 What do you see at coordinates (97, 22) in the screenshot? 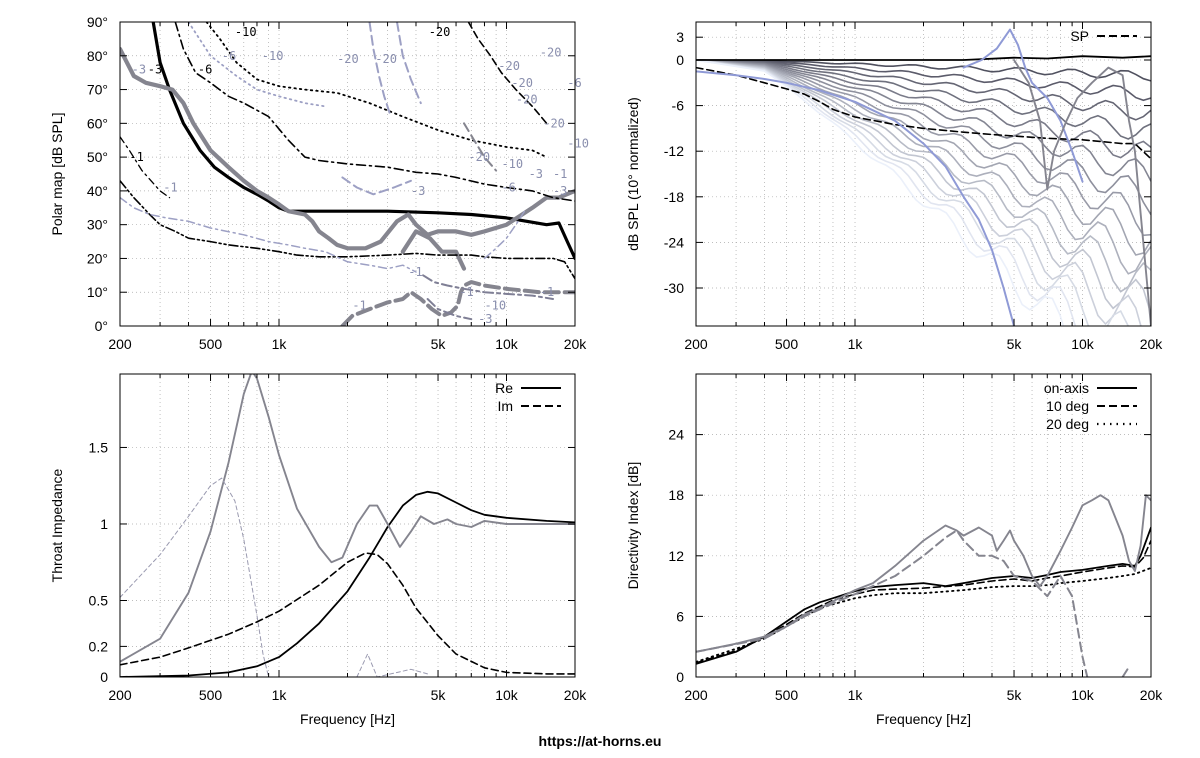
I see `y-tick-label: 90°` at bounding box center [97, 22].